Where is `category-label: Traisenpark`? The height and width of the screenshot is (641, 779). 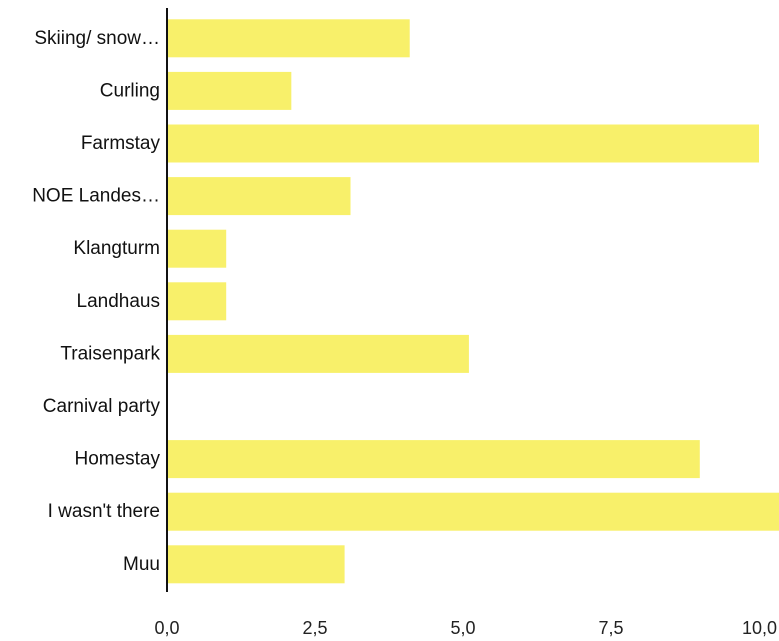
category-label: Traisenpark is located at coordinates (110, 353).